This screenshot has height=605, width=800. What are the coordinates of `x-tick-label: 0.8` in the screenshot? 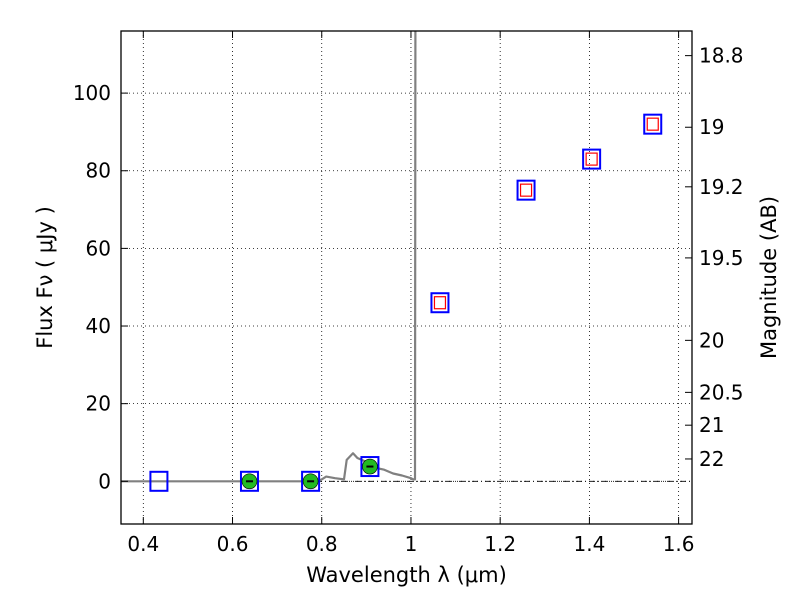 It's located at (322, 544).